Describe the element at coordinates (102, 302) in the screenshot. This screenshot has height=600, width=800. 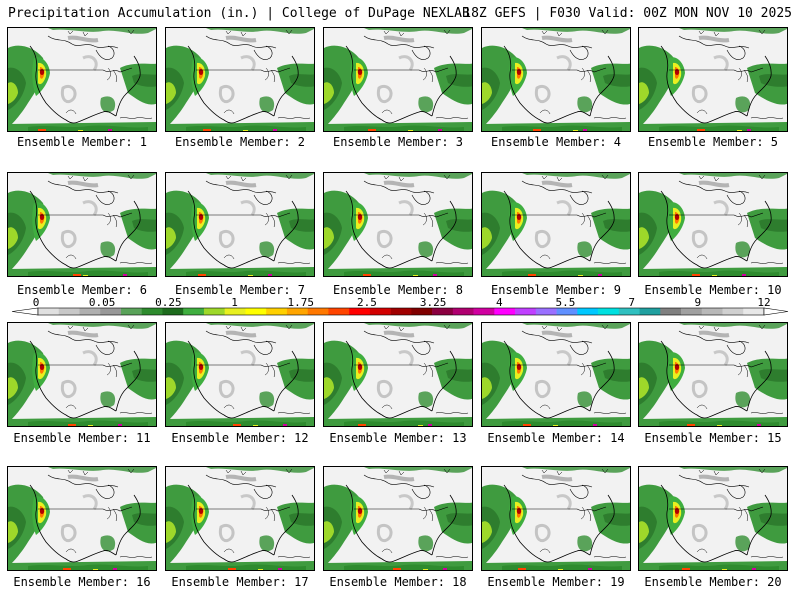
I see `colorbar-tick-label: 0.05` at that location.